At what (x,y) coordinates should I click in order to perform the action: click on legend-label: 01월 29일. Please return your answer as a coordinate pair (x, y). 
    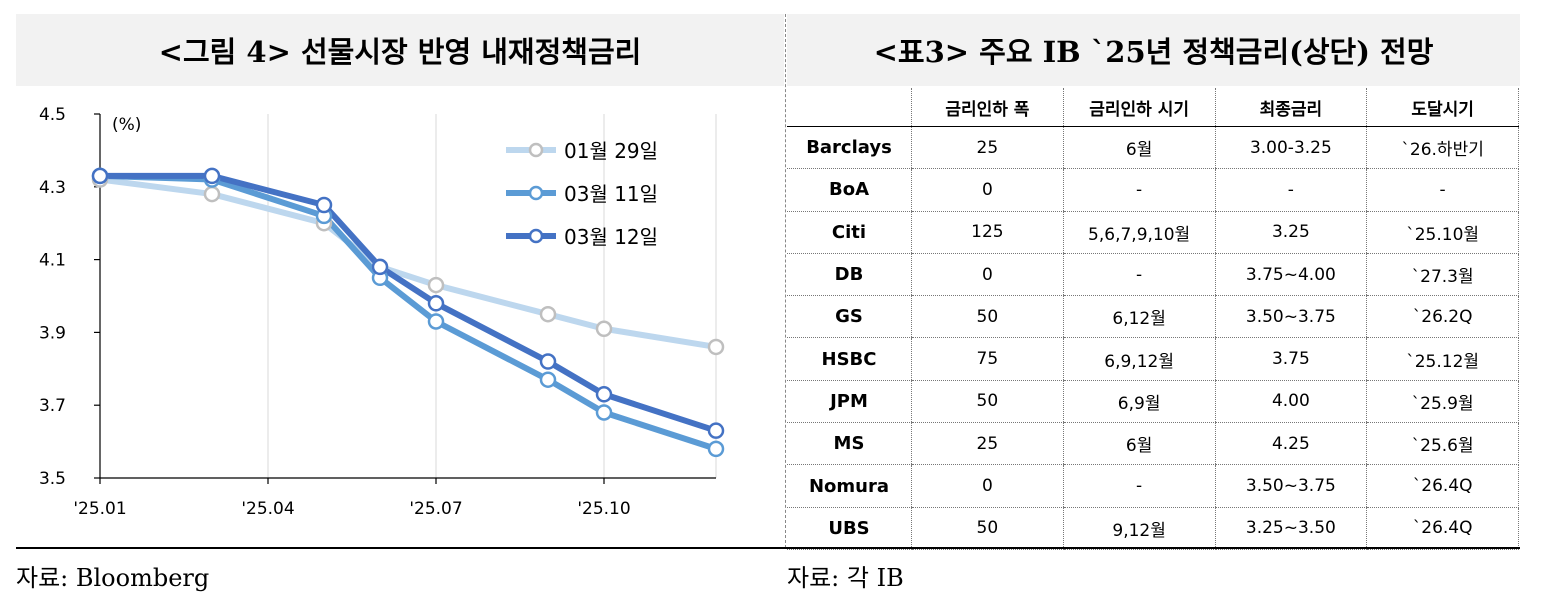
    Looking at the image, I should click on (611, 151).